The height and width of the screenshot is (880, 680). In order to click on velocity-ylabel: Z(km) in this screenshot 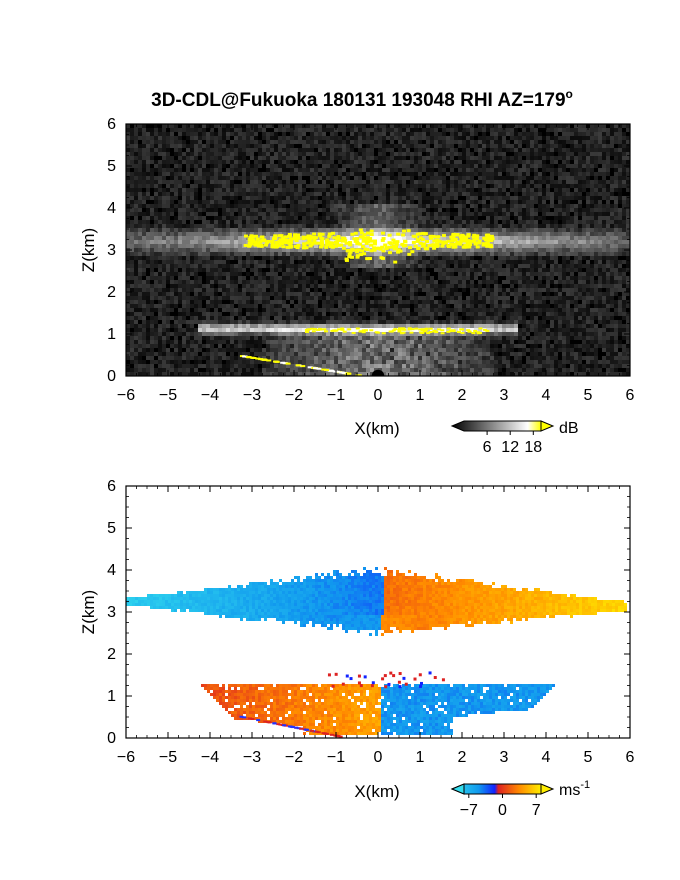, I will do `click(88, 612)`.